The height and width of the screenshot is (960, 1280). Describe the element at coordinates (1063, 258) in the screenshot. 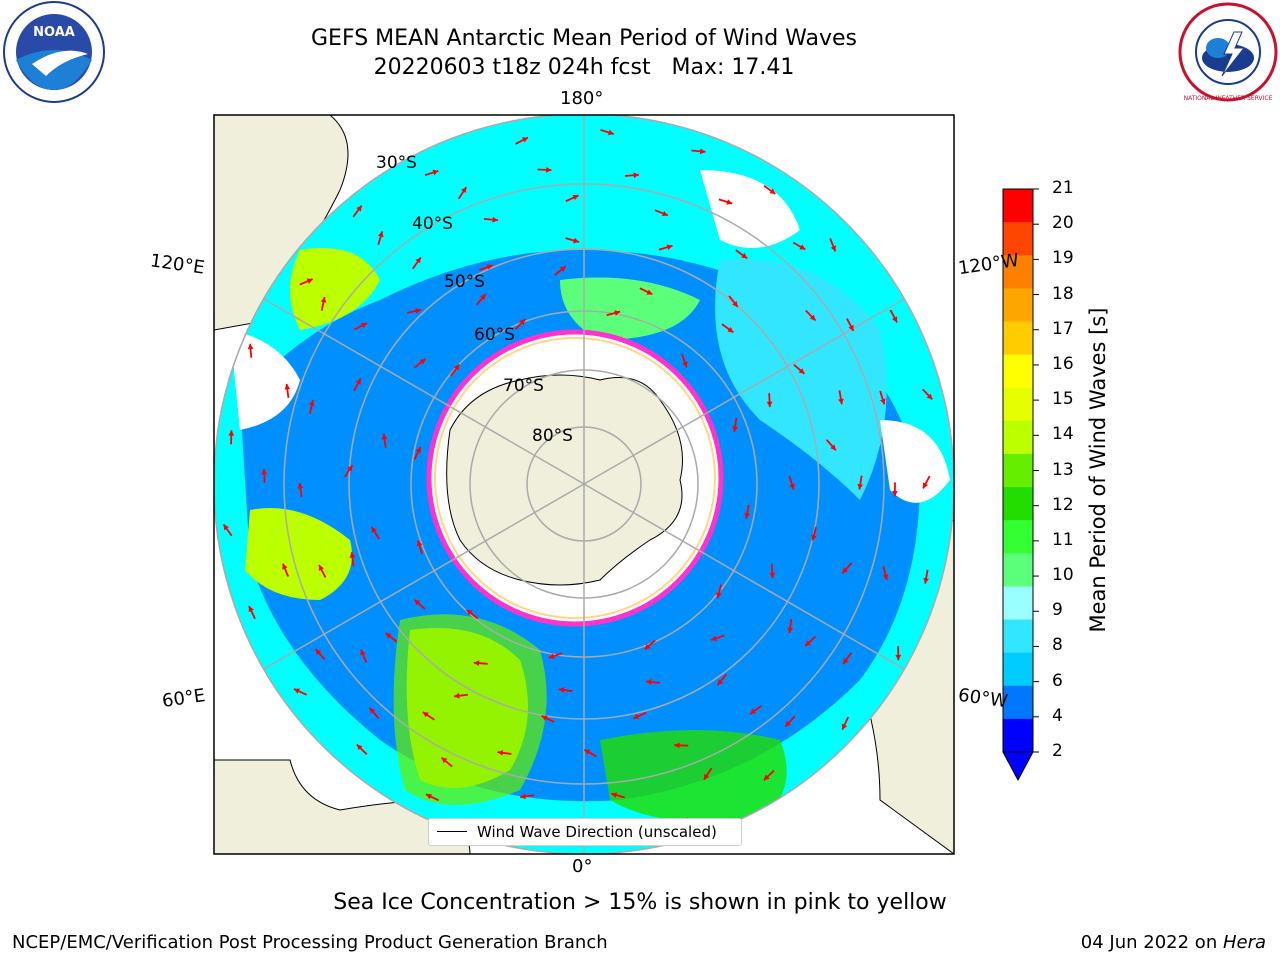

I see `colorbar-tick-label: 19` at that location.